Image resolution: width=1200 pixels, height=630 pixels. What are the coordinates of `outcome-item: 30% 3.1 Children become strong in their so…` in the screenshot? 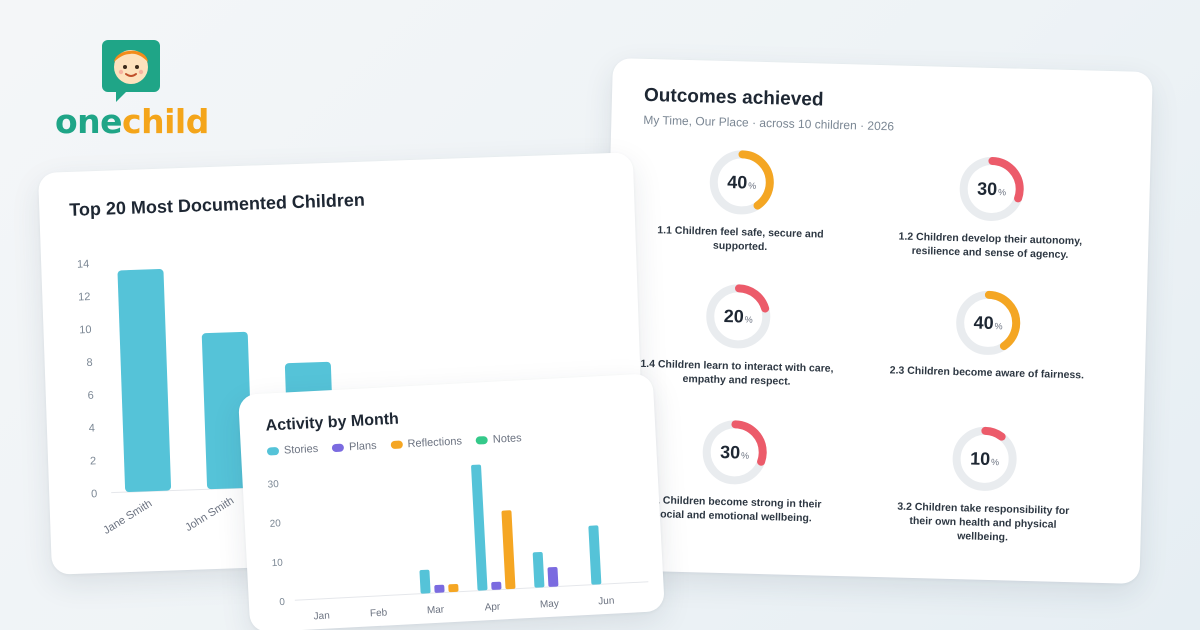 It's located at (734, 471).